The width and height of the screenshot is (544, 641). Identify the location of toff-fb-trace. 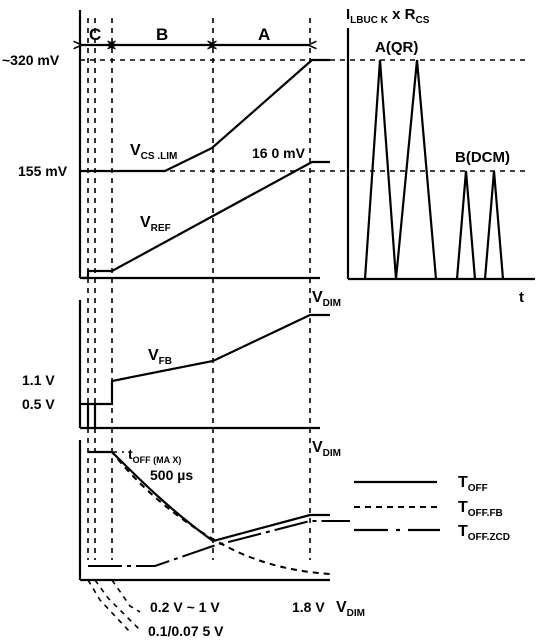
(209, 513).